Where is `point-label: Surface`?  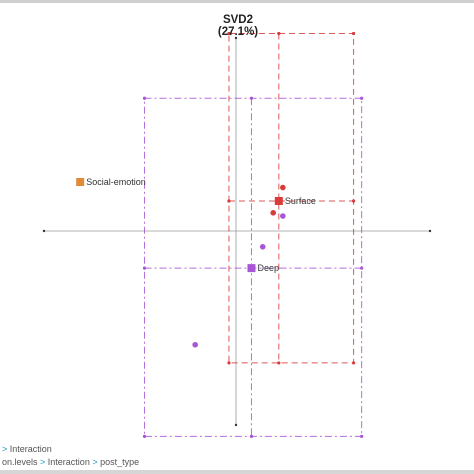
point-label: Surface is located at coordinates (300, 200).